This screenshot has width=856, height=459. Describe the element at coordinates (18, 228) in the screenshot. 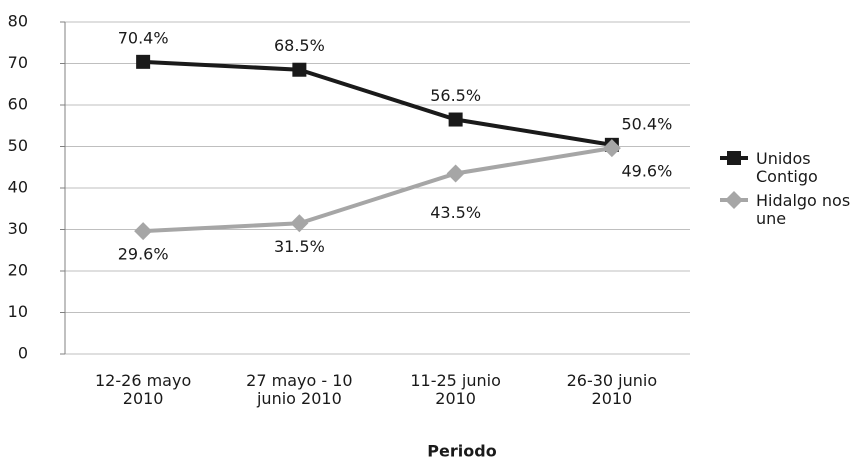

I see `y-tick-label: 30` at that location.